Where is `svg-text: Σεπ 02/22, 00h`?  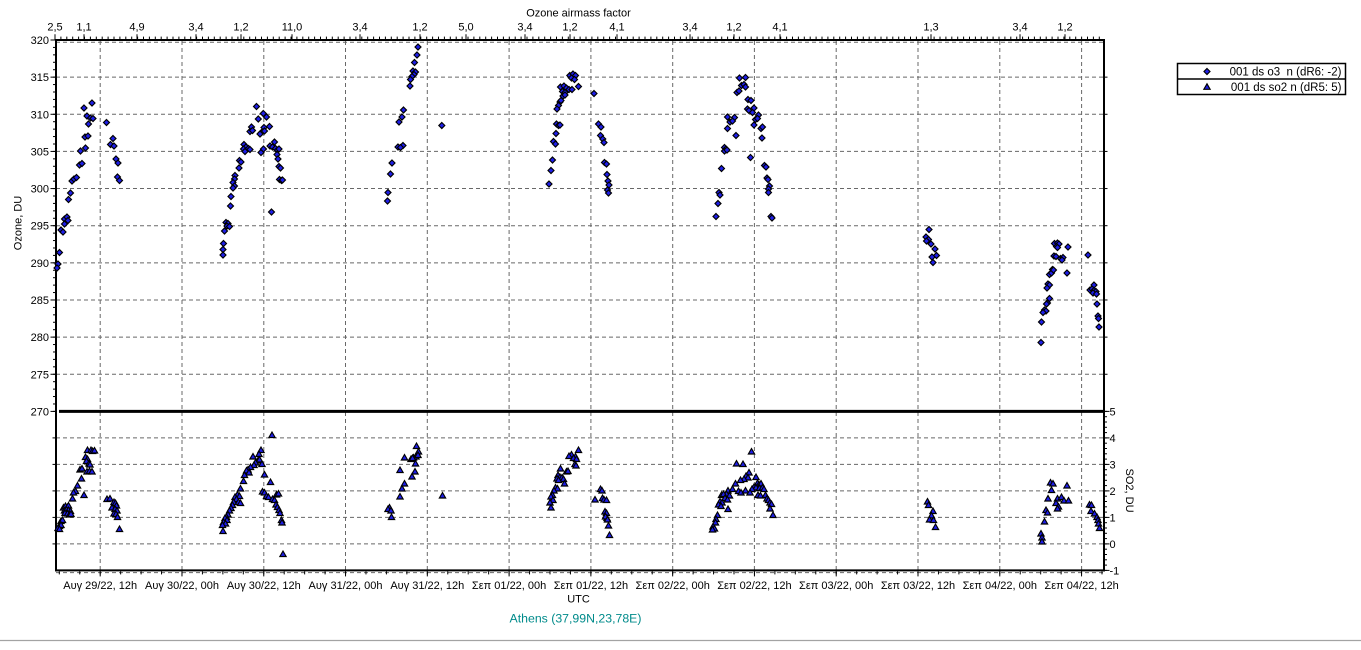 svg-text: Σεπ 02/22, 00h is located at coordinates (673, 586).